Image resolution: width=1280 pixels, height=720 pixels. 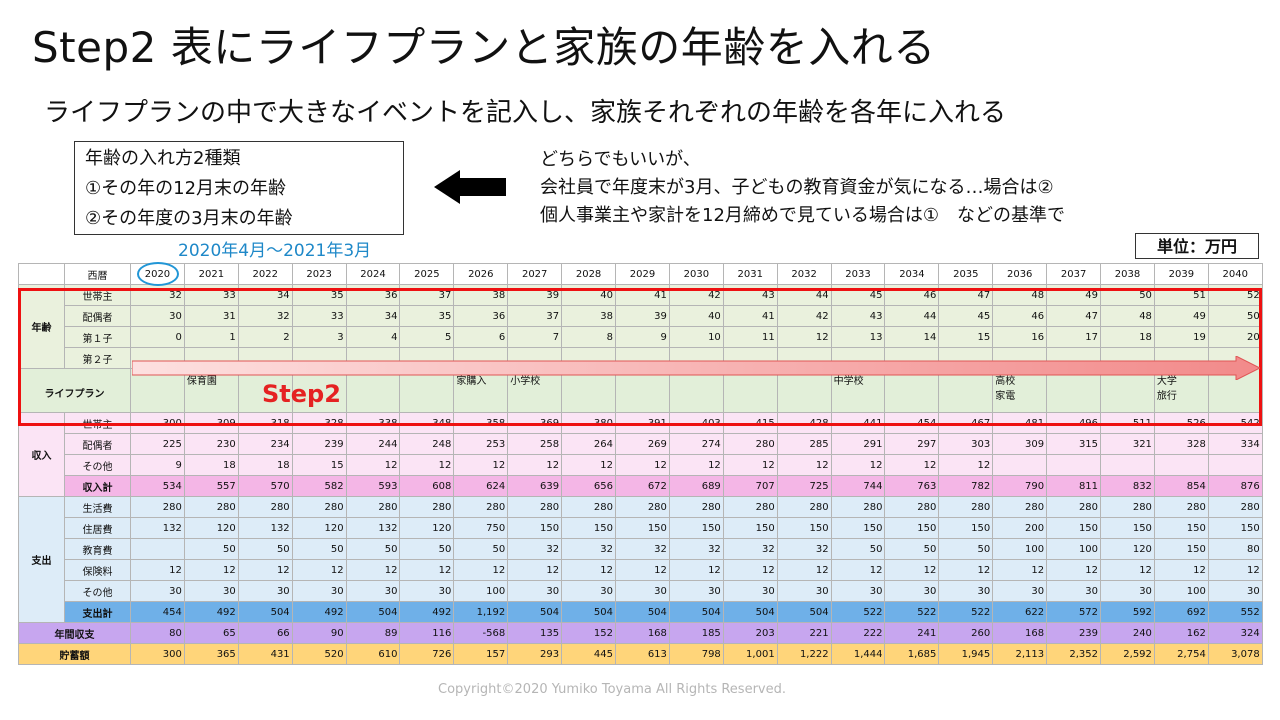 What do you see at coordinates (427, 274) in the screenshot?
I see `year-header: 2025` at bounding box center [427, 274].